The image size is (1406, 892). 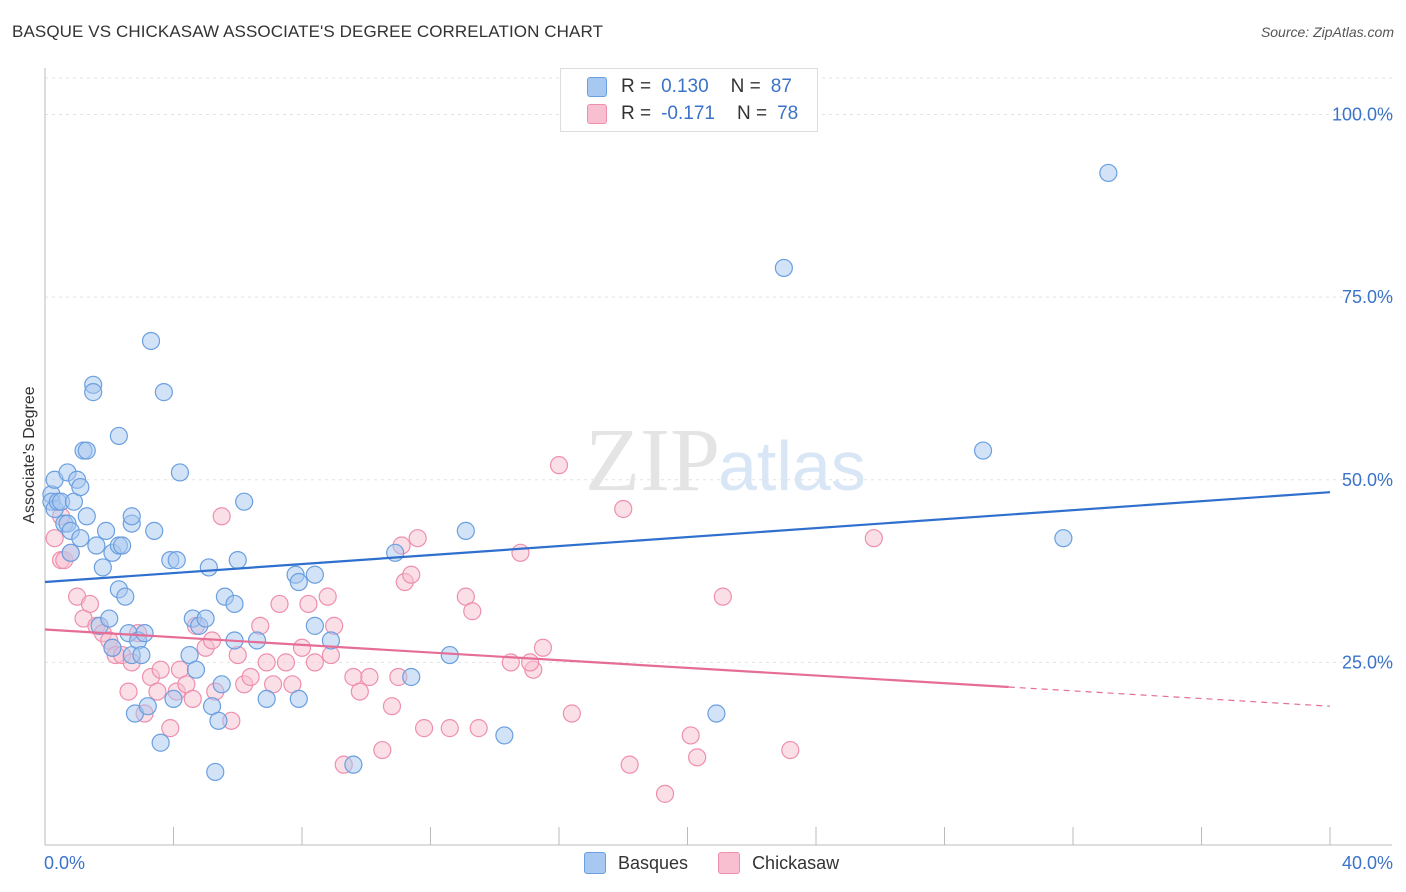 What do you see at coordinates (1367, 662) in the screenshot?
I see `y-tick-label: 25.0%` at bounding box center [1367, 662].